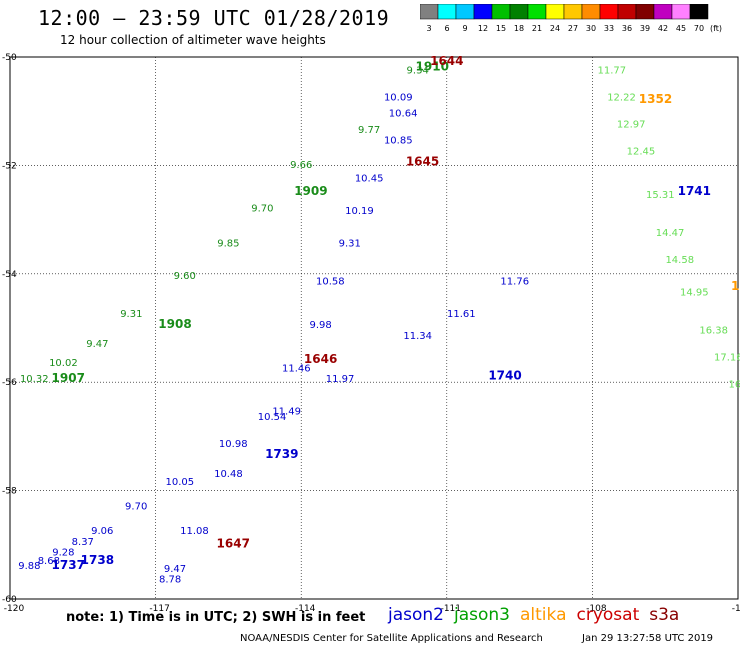  I want to click on jason3-pass-label: 1908, so click(174, 324).